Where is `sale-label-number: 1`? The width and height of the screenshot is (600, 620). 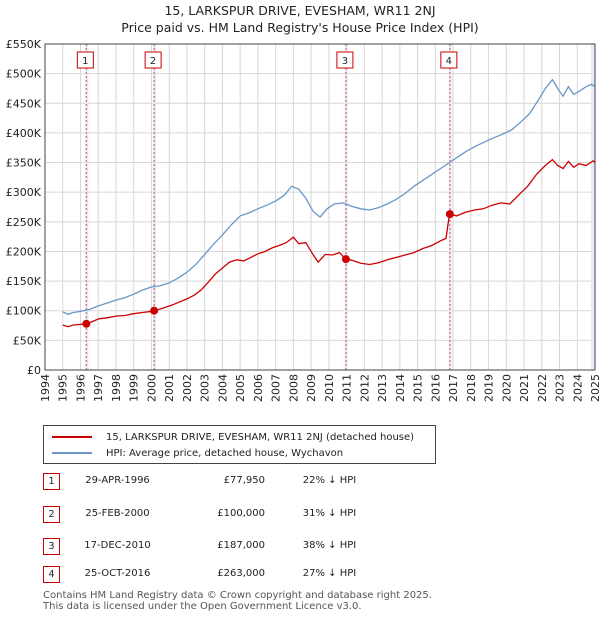
sale-label-number: 1 is located at coordinates (85, 61).